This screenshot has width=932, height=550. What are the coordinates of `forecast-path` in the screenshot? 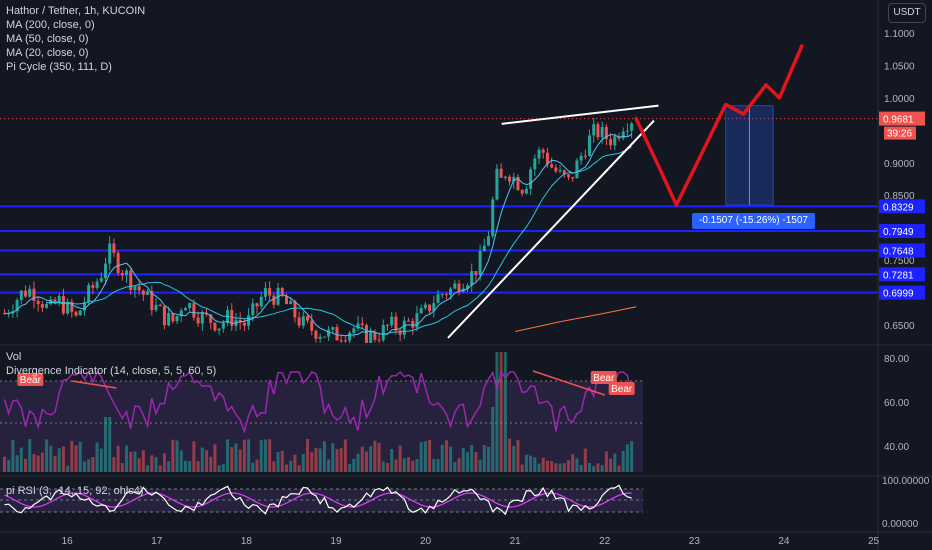 It's located at (719, 125).